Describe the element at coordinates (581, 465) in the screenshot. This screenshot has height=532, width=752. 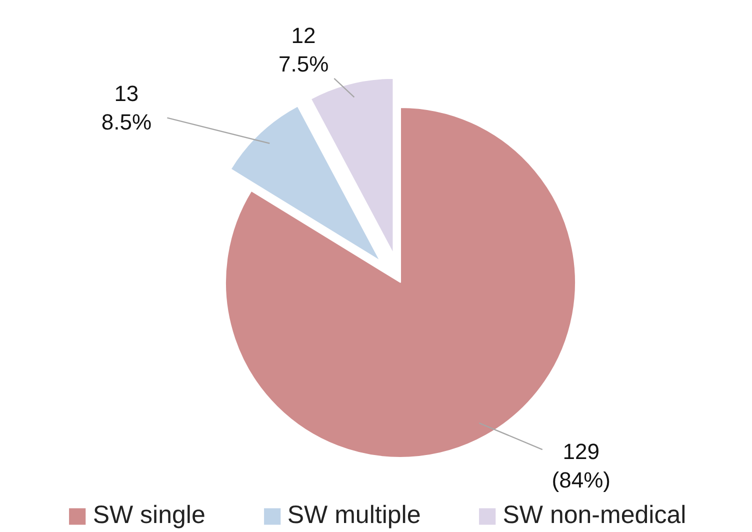
I see `data-label: 129 (84%)` at that location.